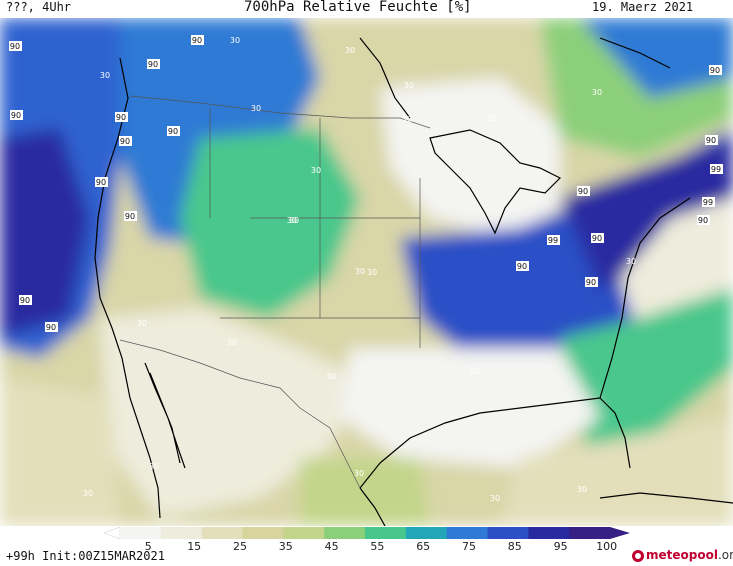 The width and height of the screenshot is (733, 566). Describe the element at coordinates (620, 533) in the screenshot. I see `colorbar-end-arrow` at that location.